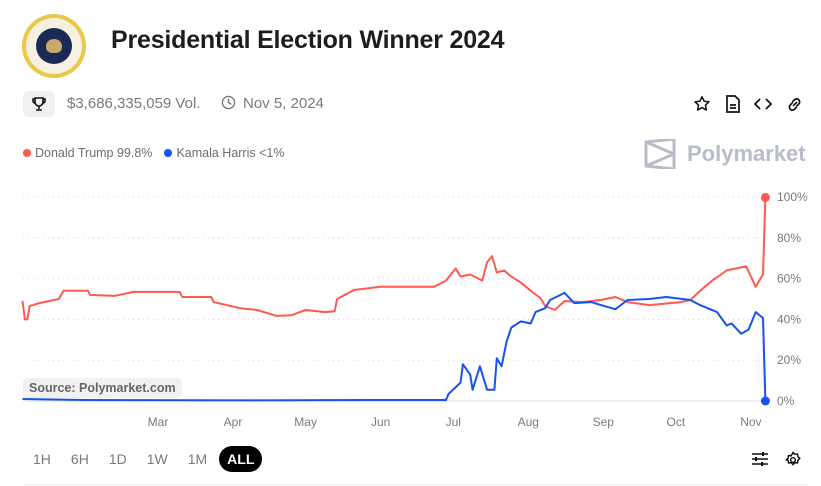 The height and width of the screenshot is (486, 821). Describe the element at coordinates (305, 422) in the screenshot. I see `x-tick-label: May` at that location.